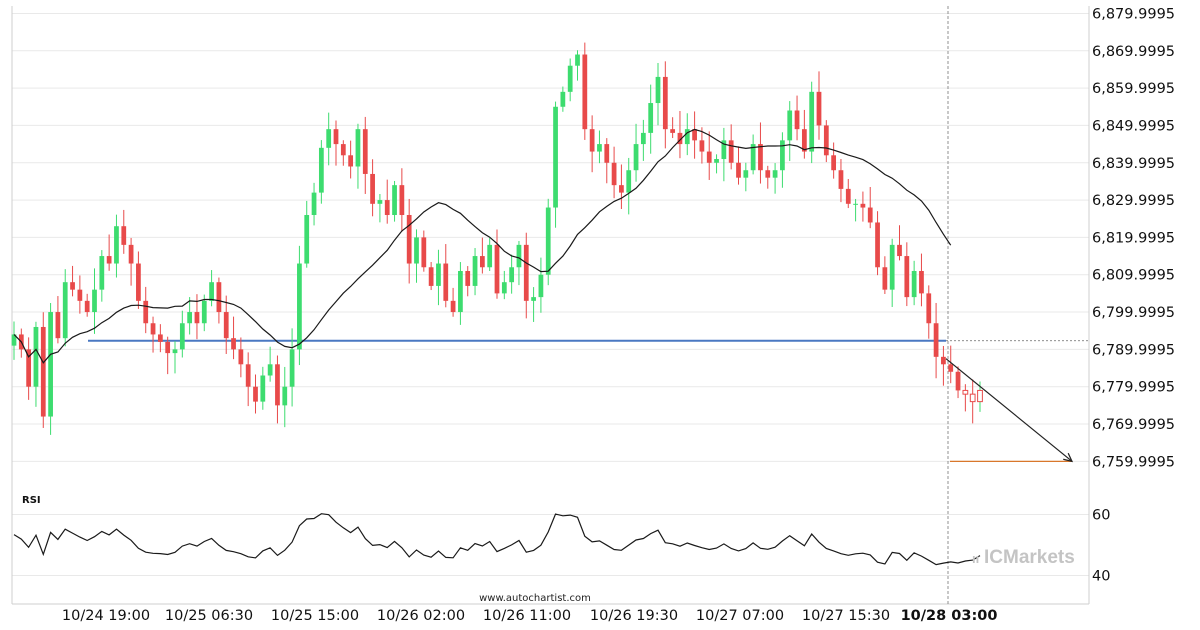 The width and height of the screenshot is (1200, 630). I want to click on time-tick-label: 10/26 11:00, so click(527, 616).